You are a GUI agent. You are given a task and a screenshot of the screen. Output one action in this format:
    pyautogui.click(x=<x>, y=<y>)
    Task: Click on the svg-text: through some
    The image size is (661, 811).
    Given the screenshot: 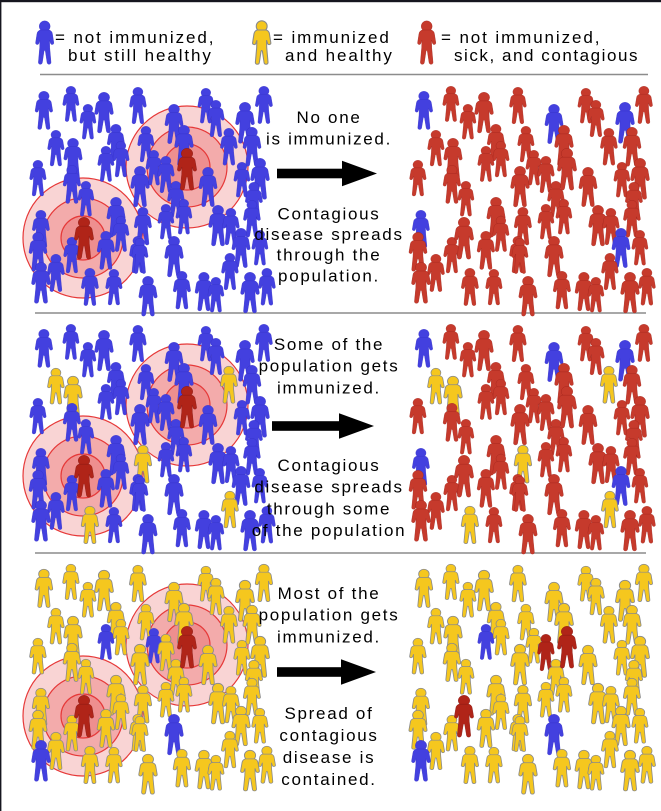 What is the action you would take?
    pyautogui.click(x=329, y=508)
    